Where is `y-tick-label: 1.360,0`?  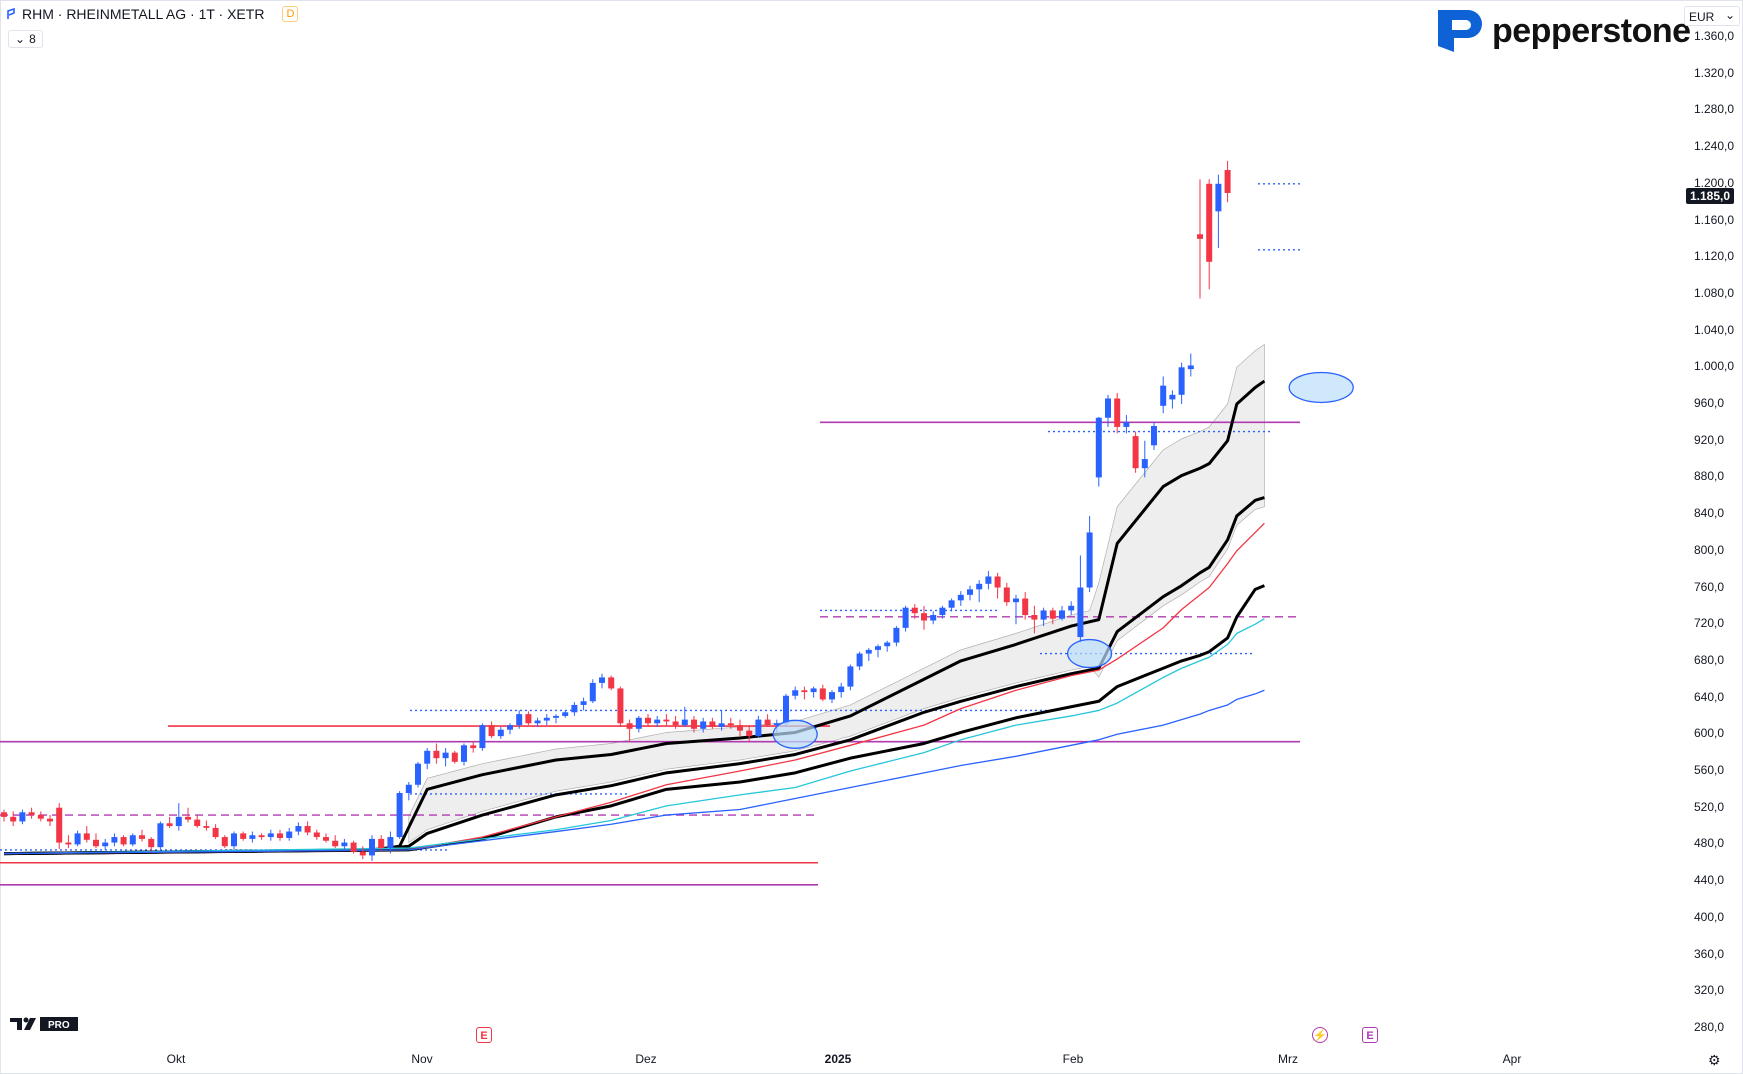 y-tick-label: 1.360,0 is located at coordinates (1714, 36).